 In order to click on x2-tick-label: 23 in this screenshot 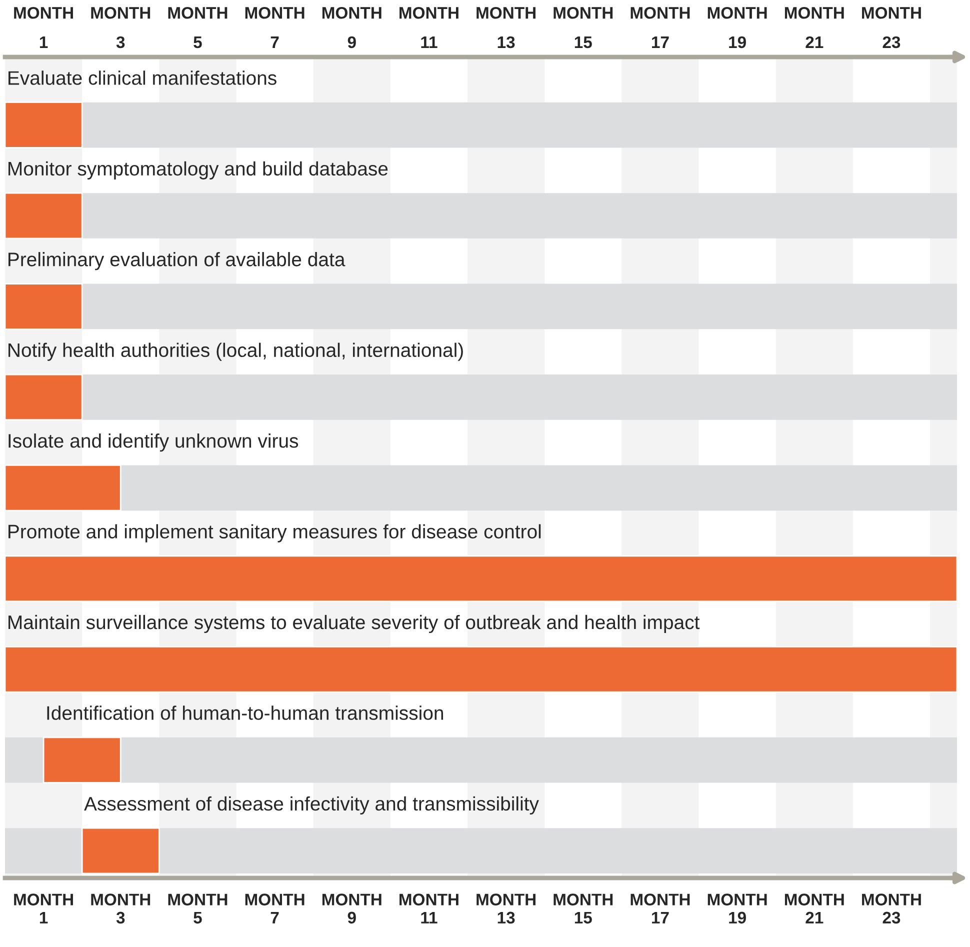, I will do `click(891, 918)`.